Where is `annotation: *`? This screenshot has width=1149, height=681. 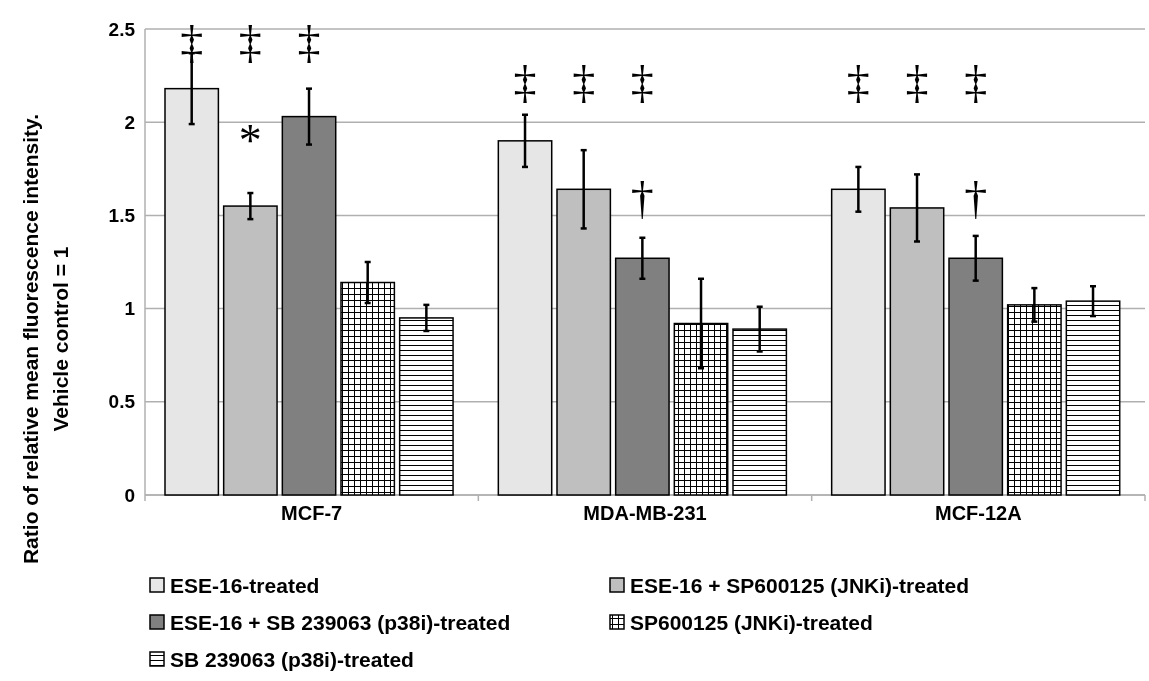 annotation: * is located at coordinates (250, 140).